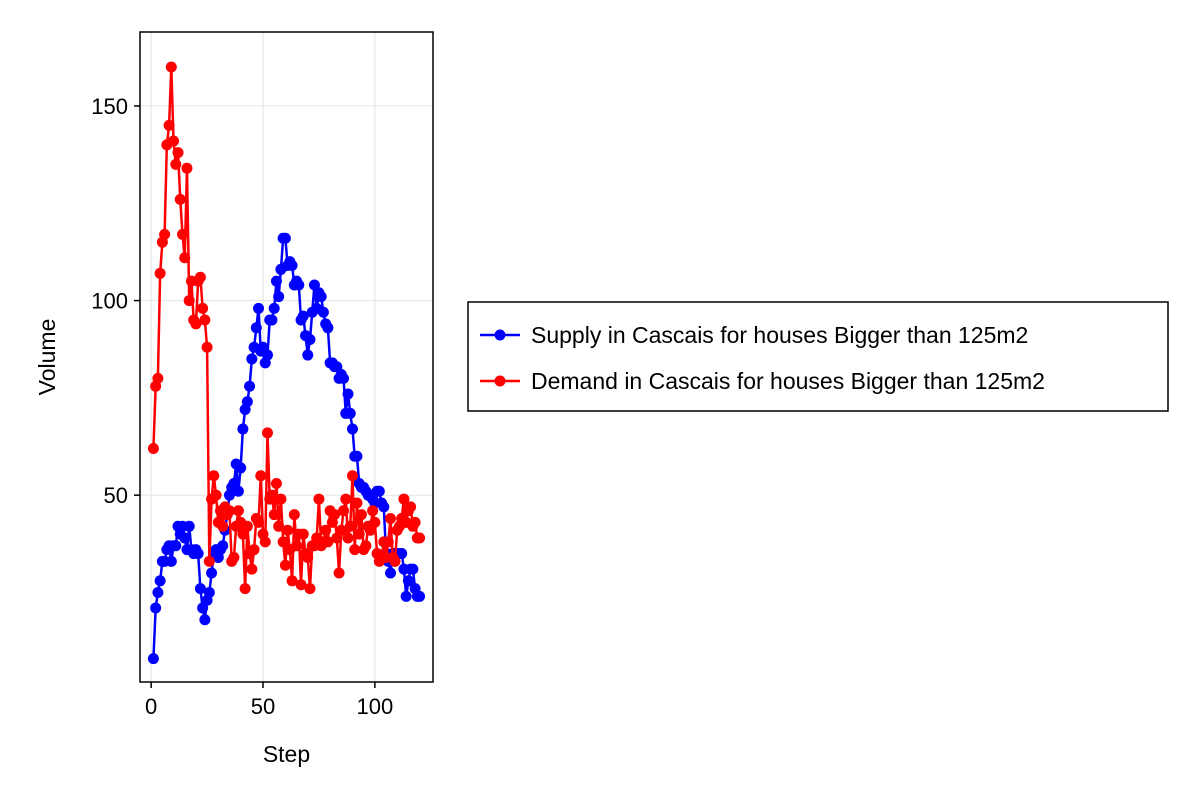  What do you see at coordinates (374, 706) in the screenshot?
I see `x-tick-label: 100` at bounding box center [374, 706].